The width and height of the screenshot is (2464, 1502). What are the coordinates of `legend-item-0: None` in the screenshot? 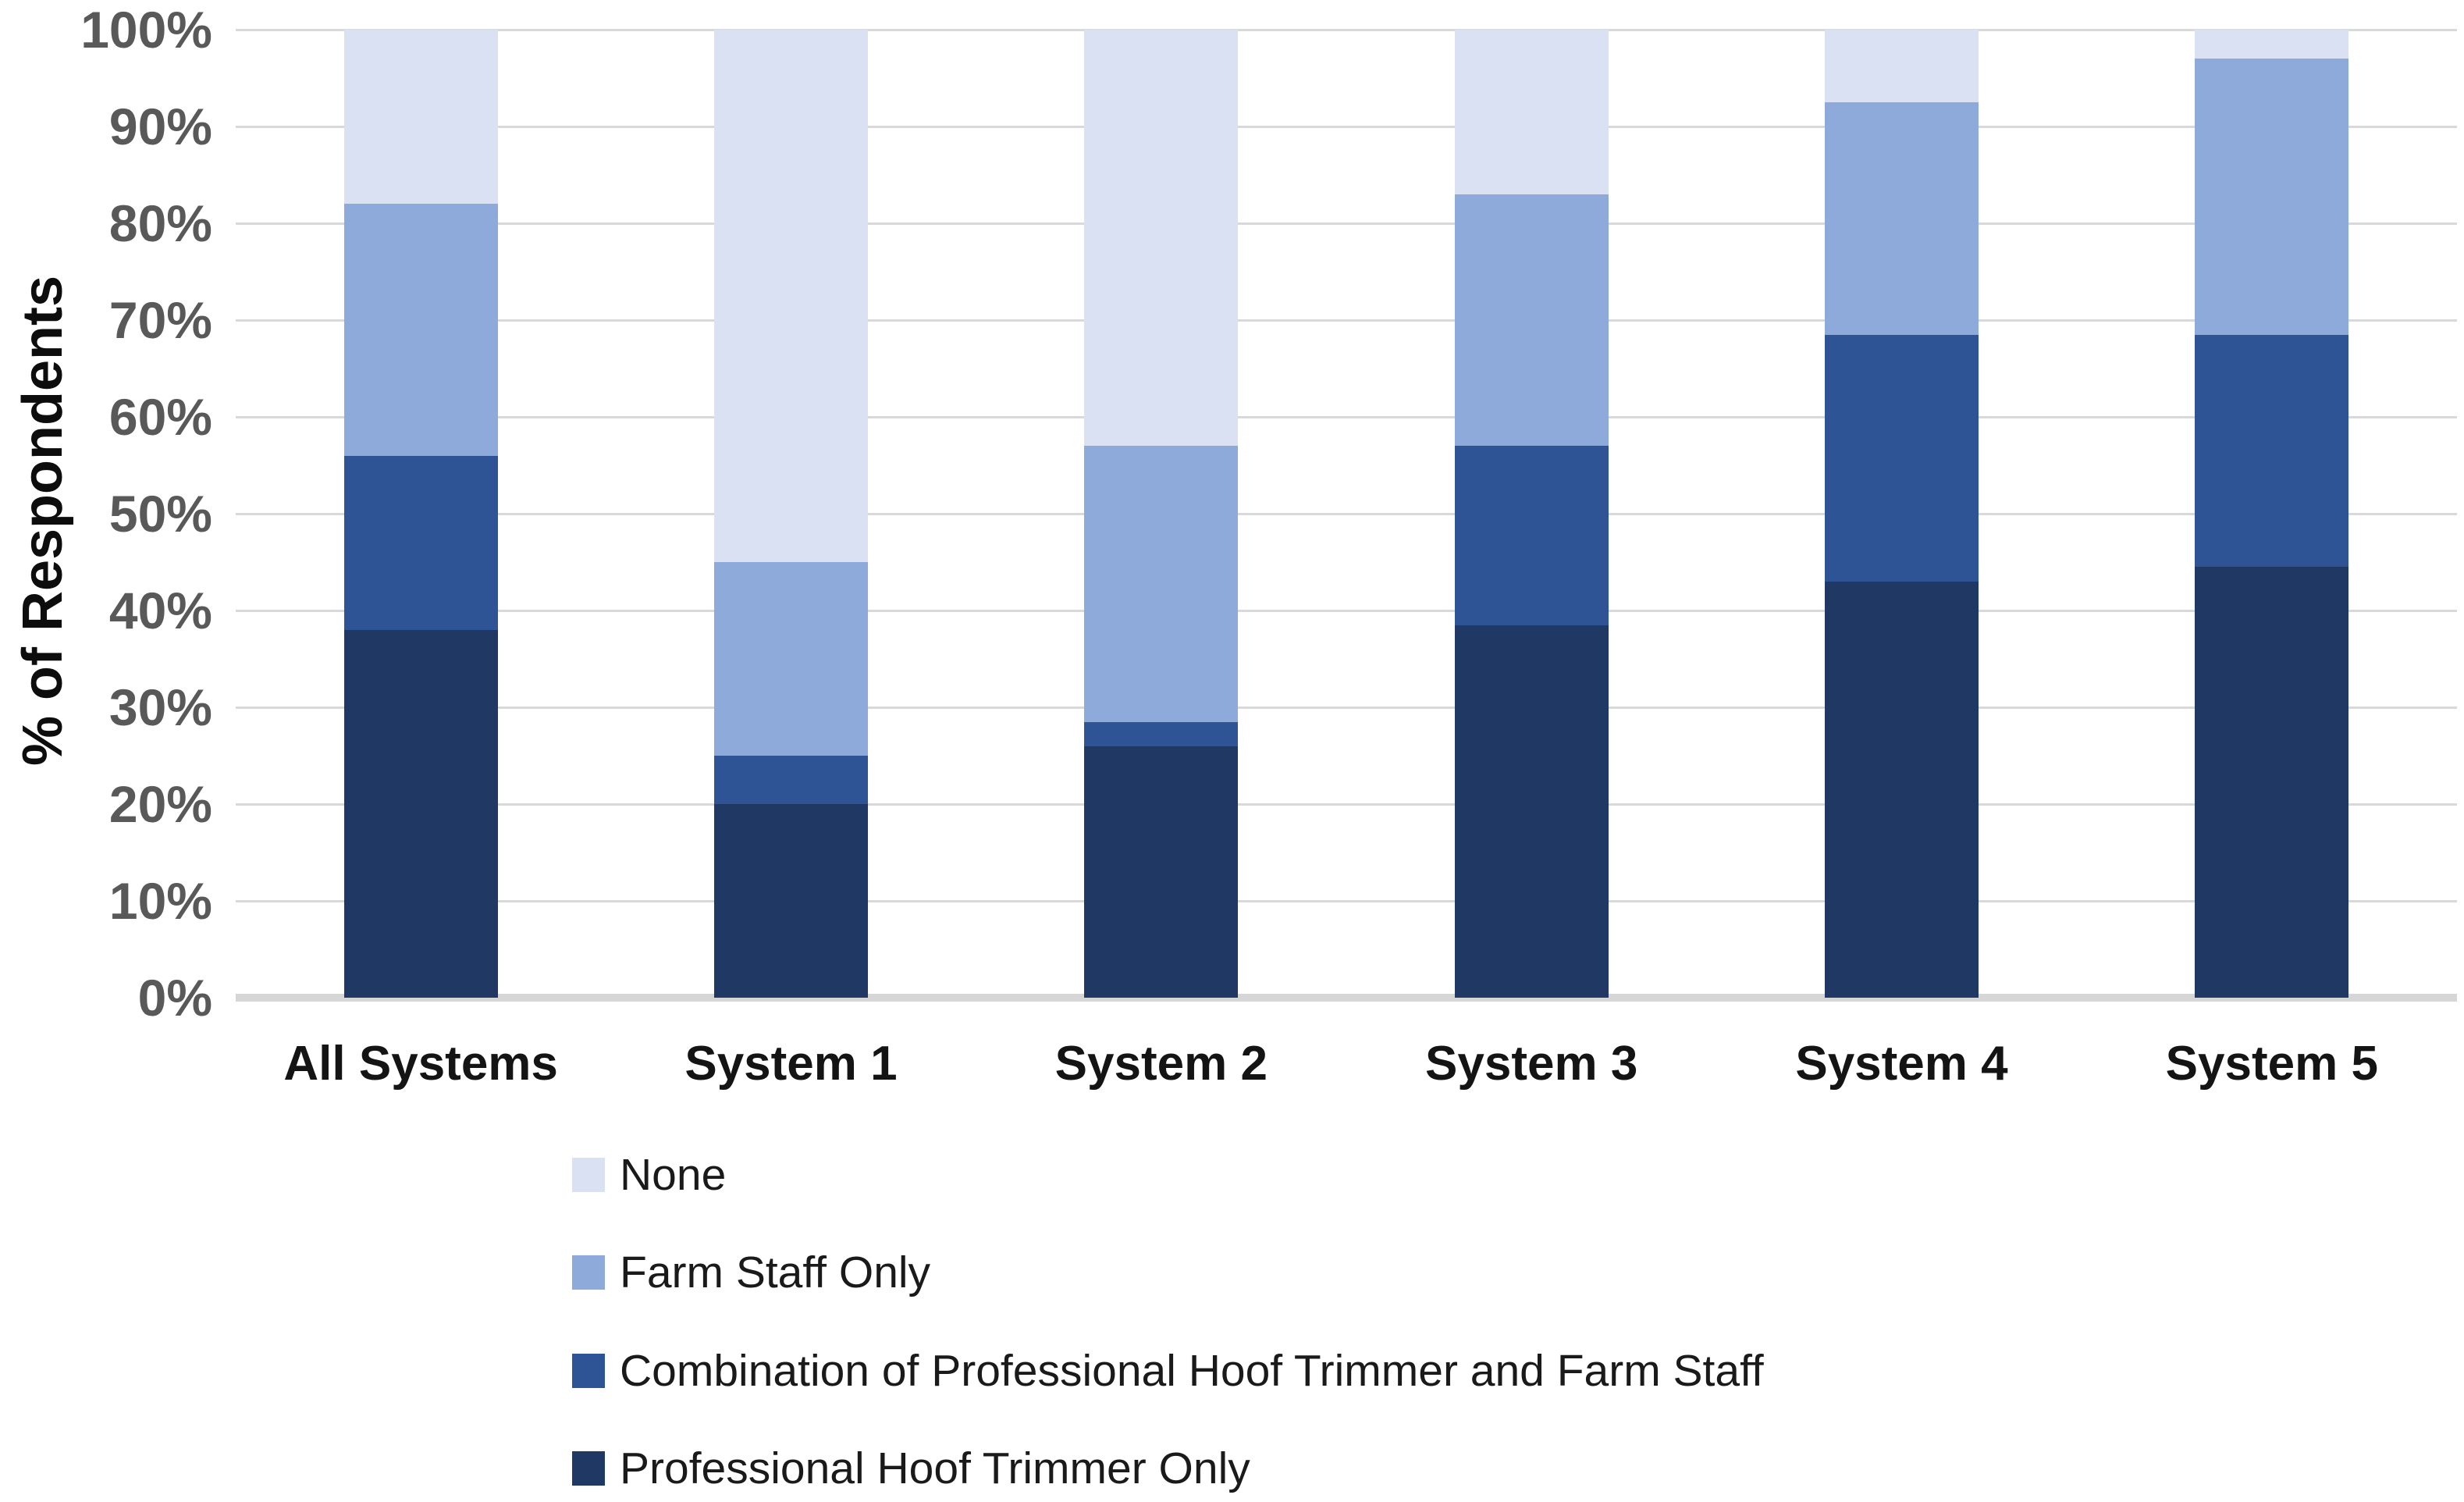 It's located at (649, 1175).